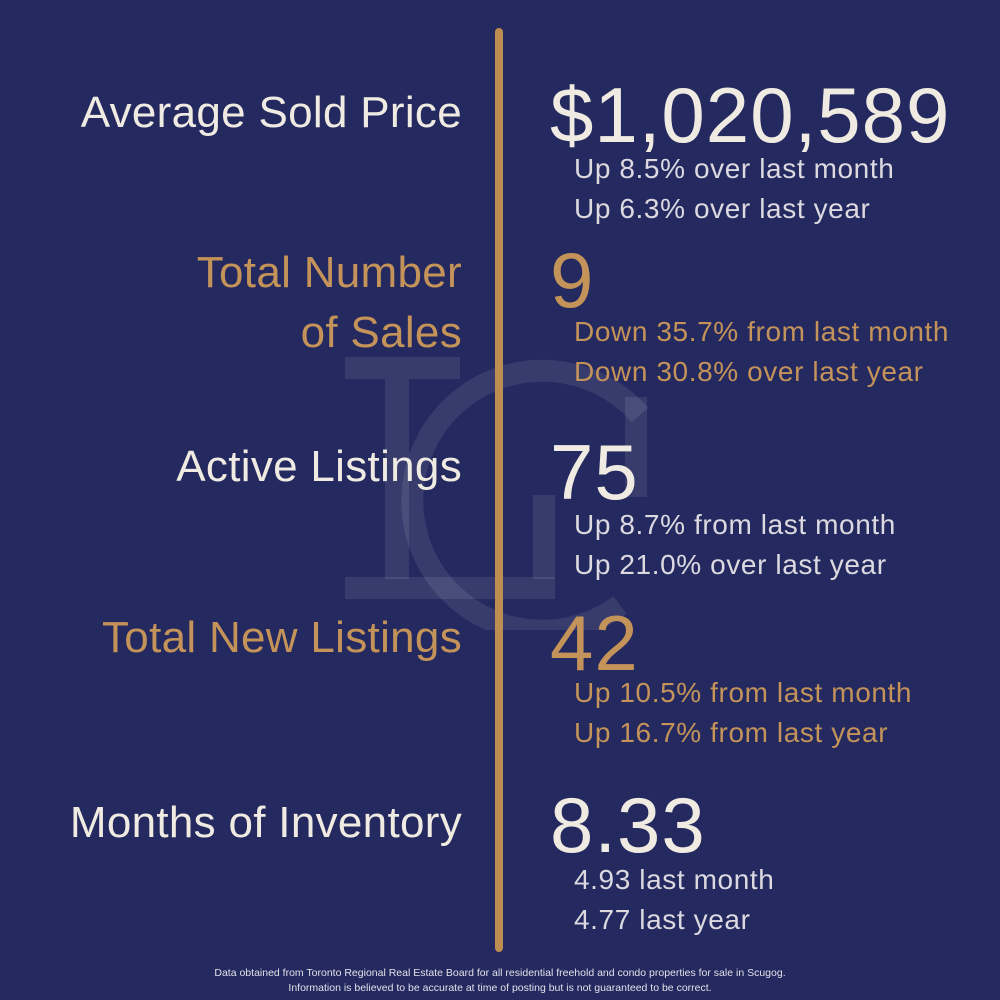 The width and height of the screenshot is (1000, 1000). I want to click on inventory-last-month: 4.93 last month, so click(674, 879).